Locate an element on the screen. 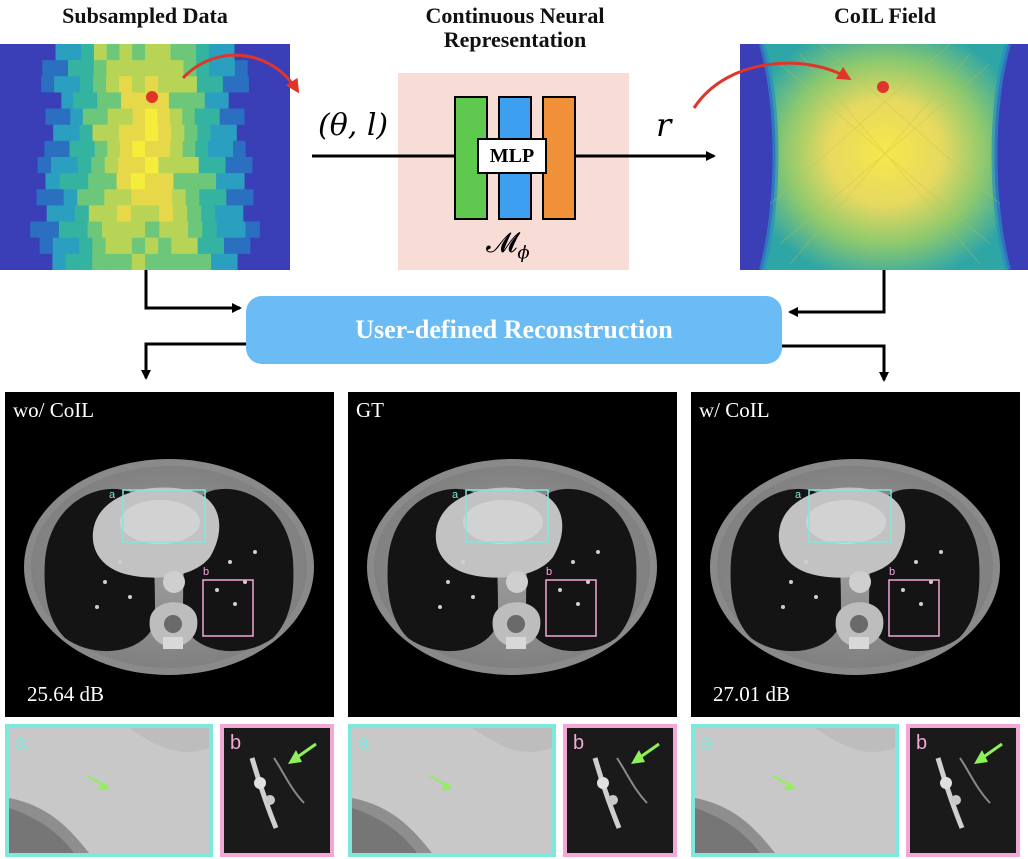  coil-field-image is located at coordinates (884, 157).